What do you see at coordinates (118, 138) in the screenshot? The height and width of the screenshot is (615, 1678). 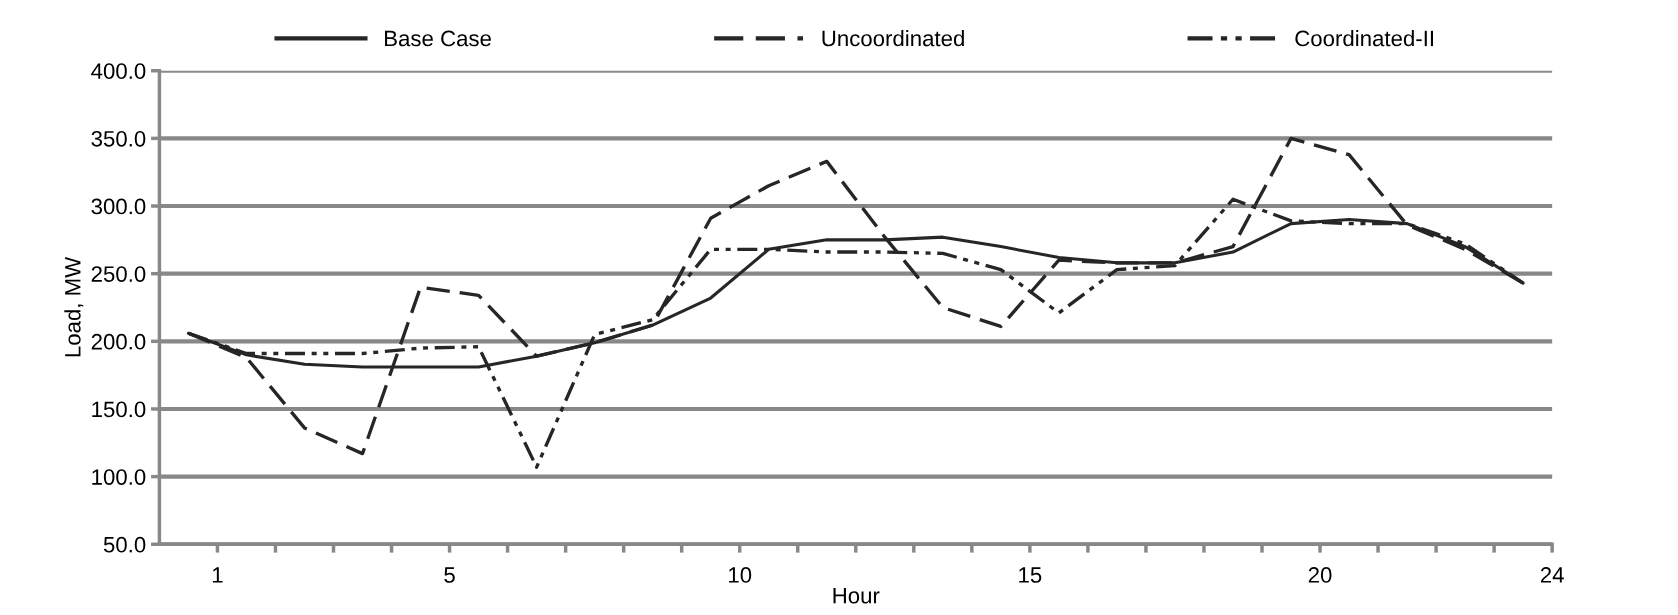 I see `y-tick-label: 350.0` at bounding box center [118, 138].